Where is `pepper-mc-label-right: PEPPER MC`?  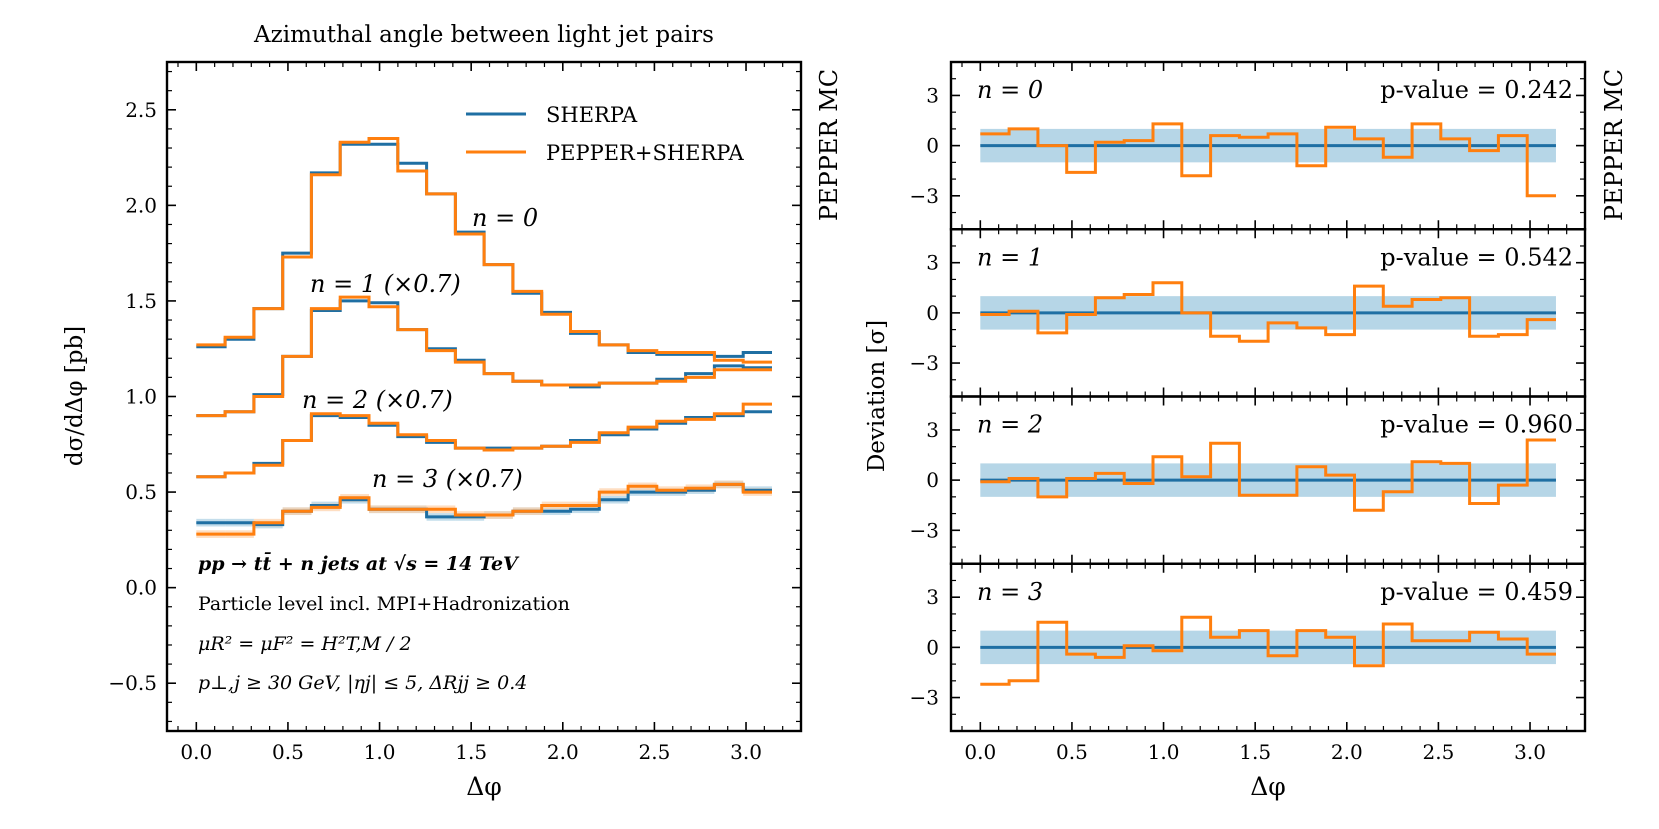 pepper-mc-label-right: PEPPER MC is located at coordinates (1614, 145).